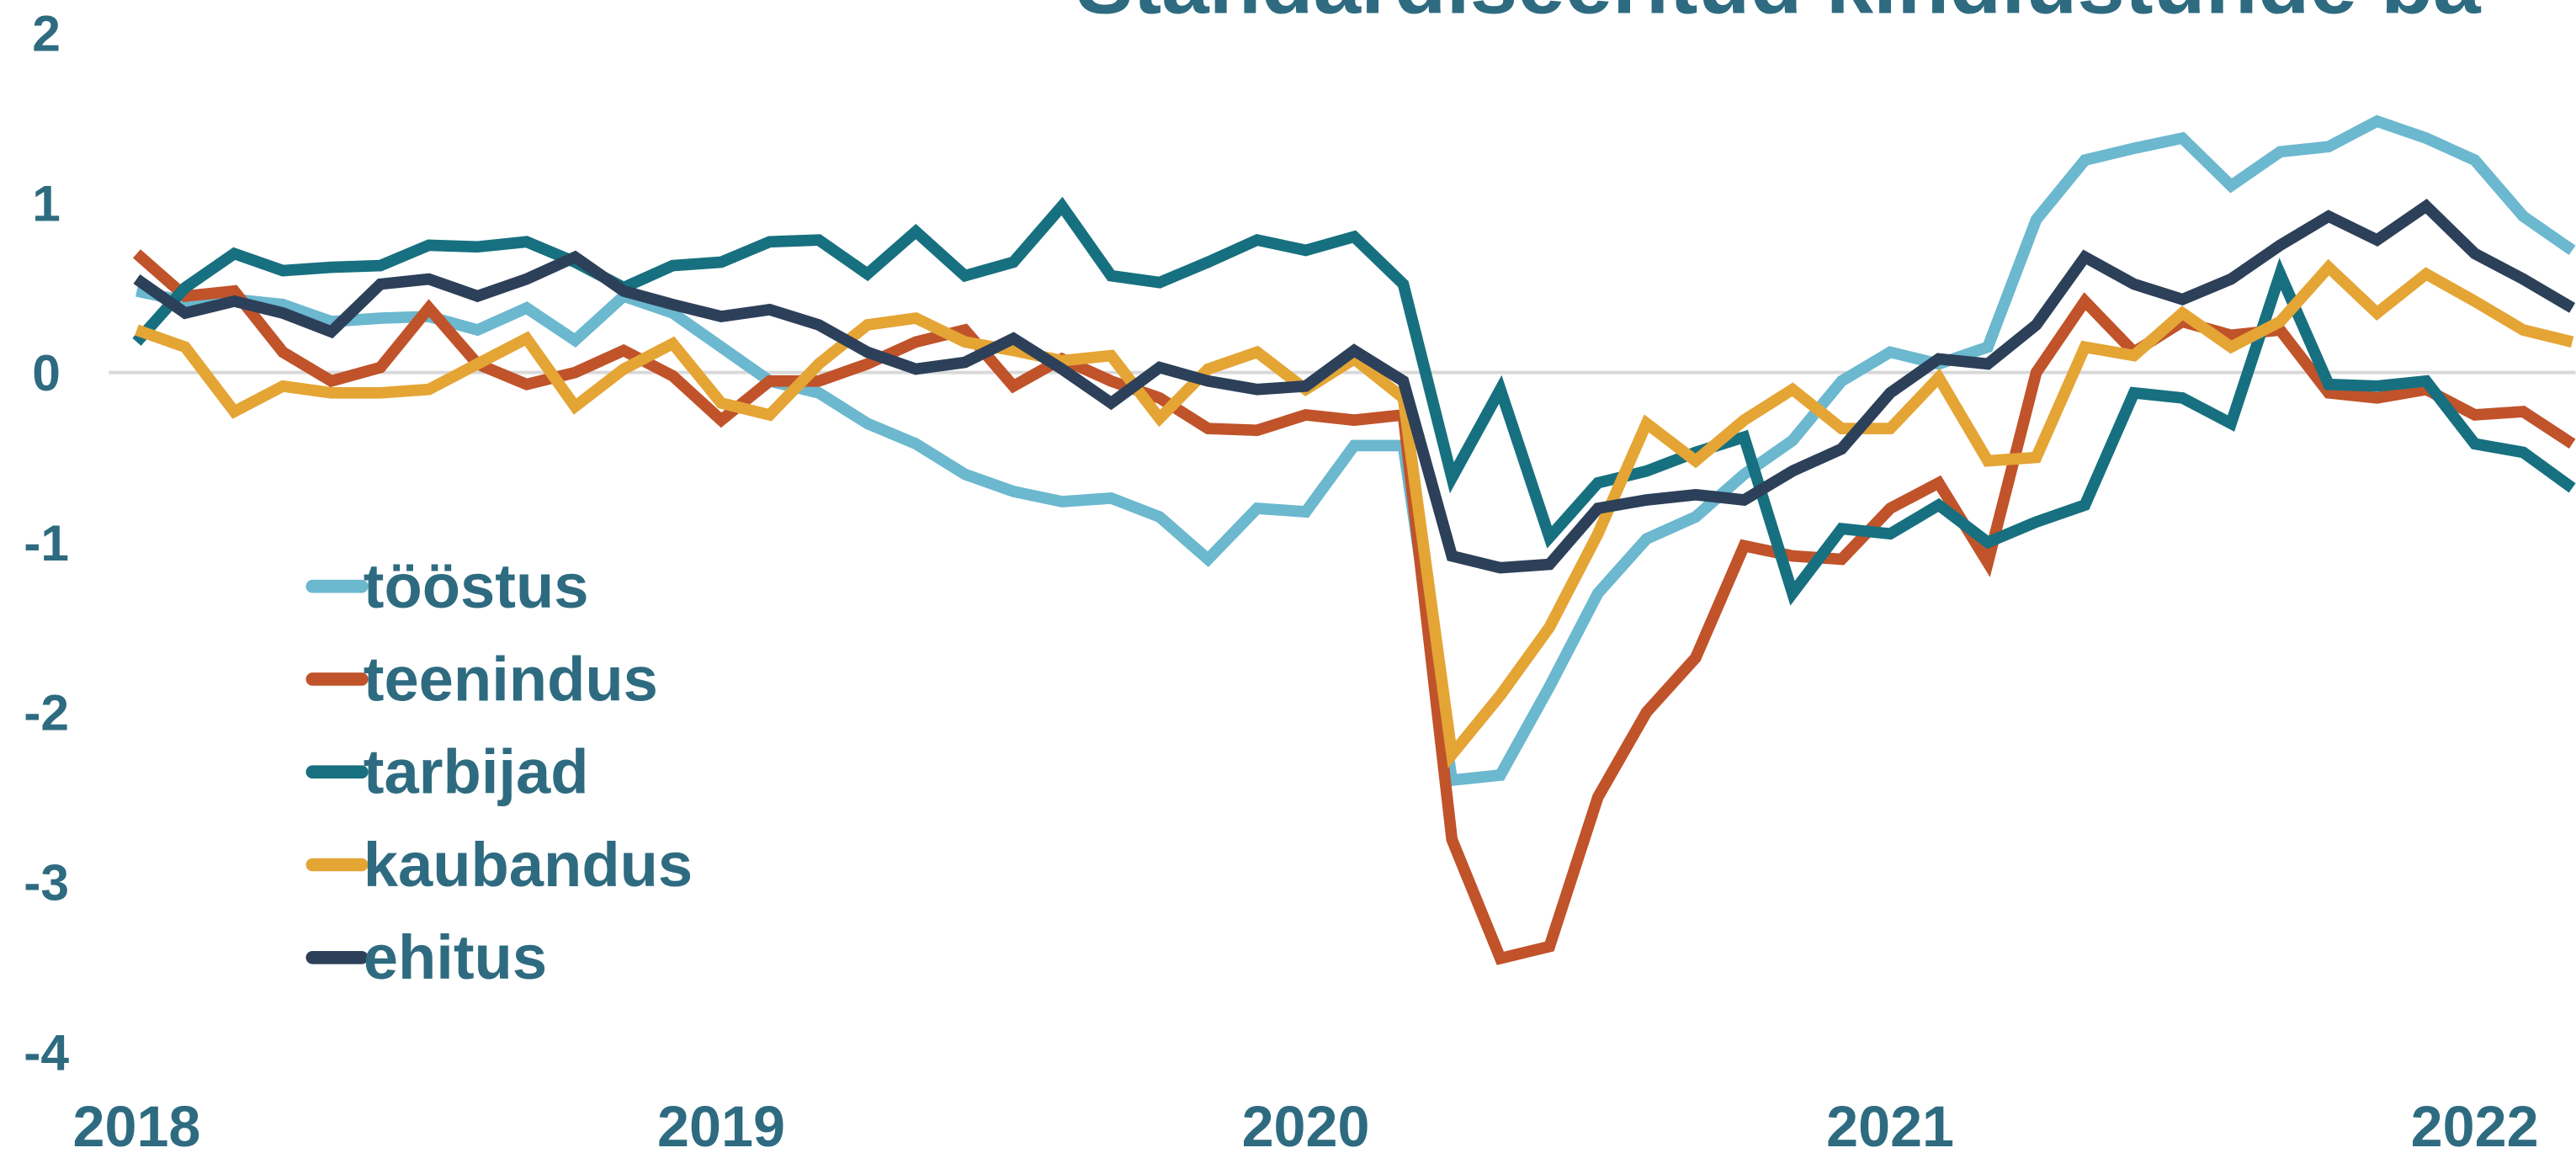  Describe the element at coordinates (721, 1124) in the screenshot. I see `x-tick-label: 2019` at that location.